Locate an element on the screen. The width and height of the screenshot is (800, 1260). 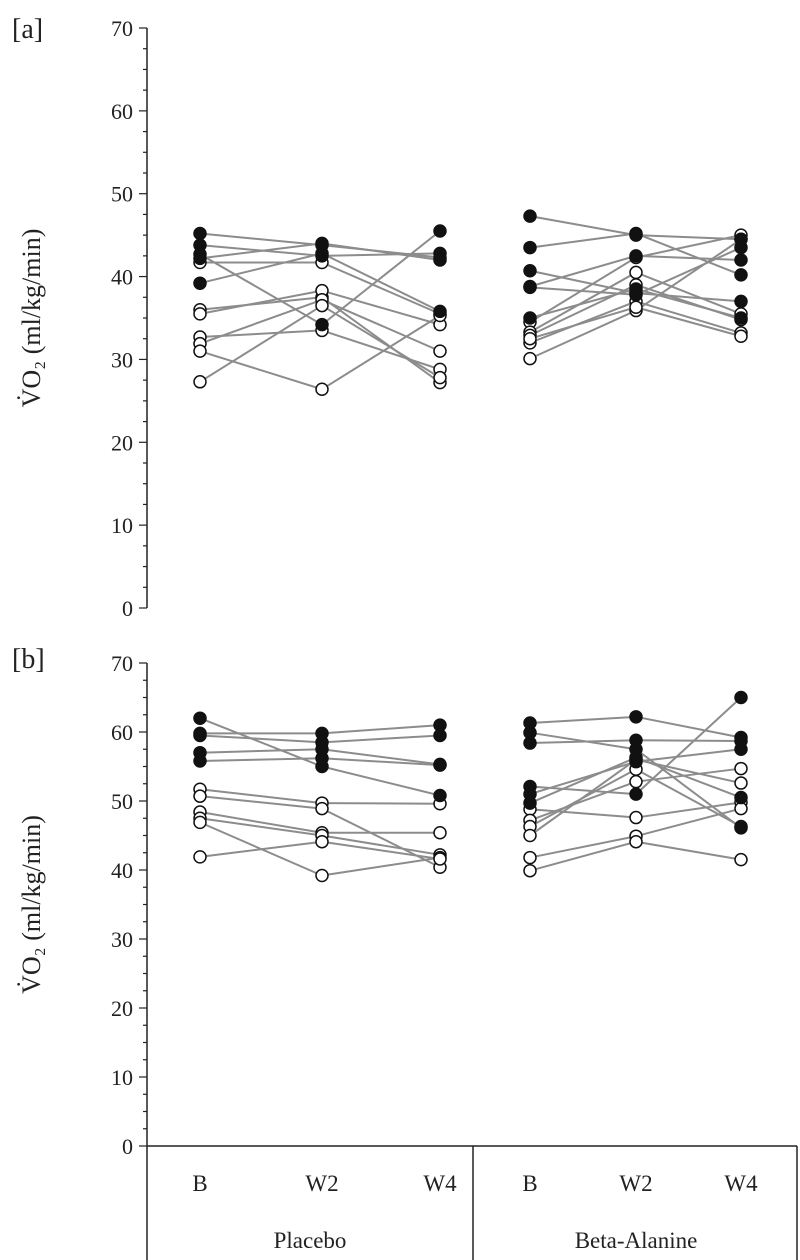
y-tick-label: 60 is located at coordinates (122, 732).